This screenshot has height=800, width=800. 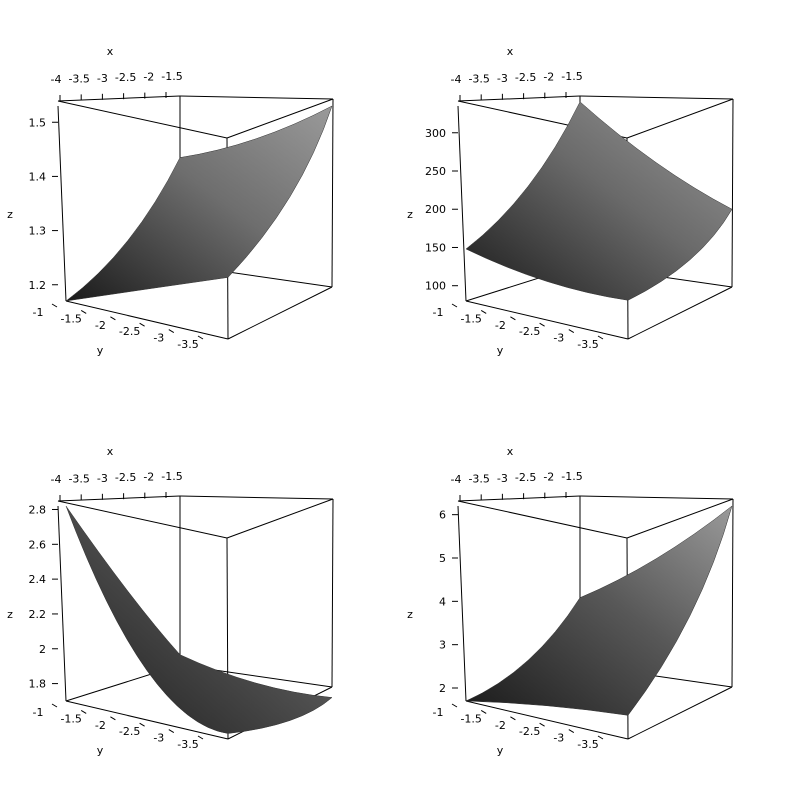 I want to click on z-tick-label: 1.2, so click(x=38, y=285).